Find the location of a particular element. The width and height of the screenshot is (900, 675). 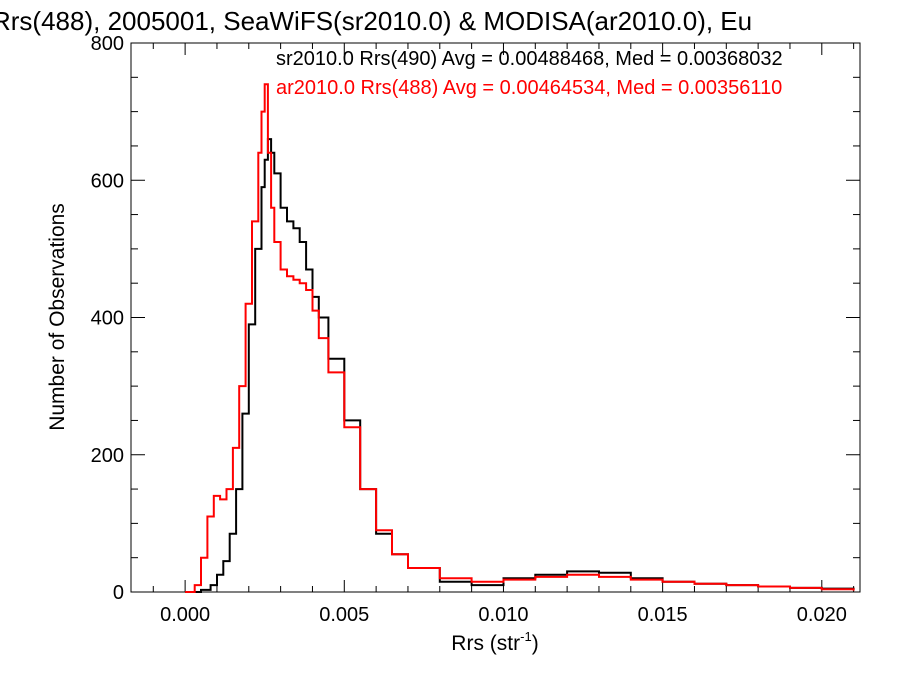

y-tick-label: 800 is located at coordinates (107, 44).